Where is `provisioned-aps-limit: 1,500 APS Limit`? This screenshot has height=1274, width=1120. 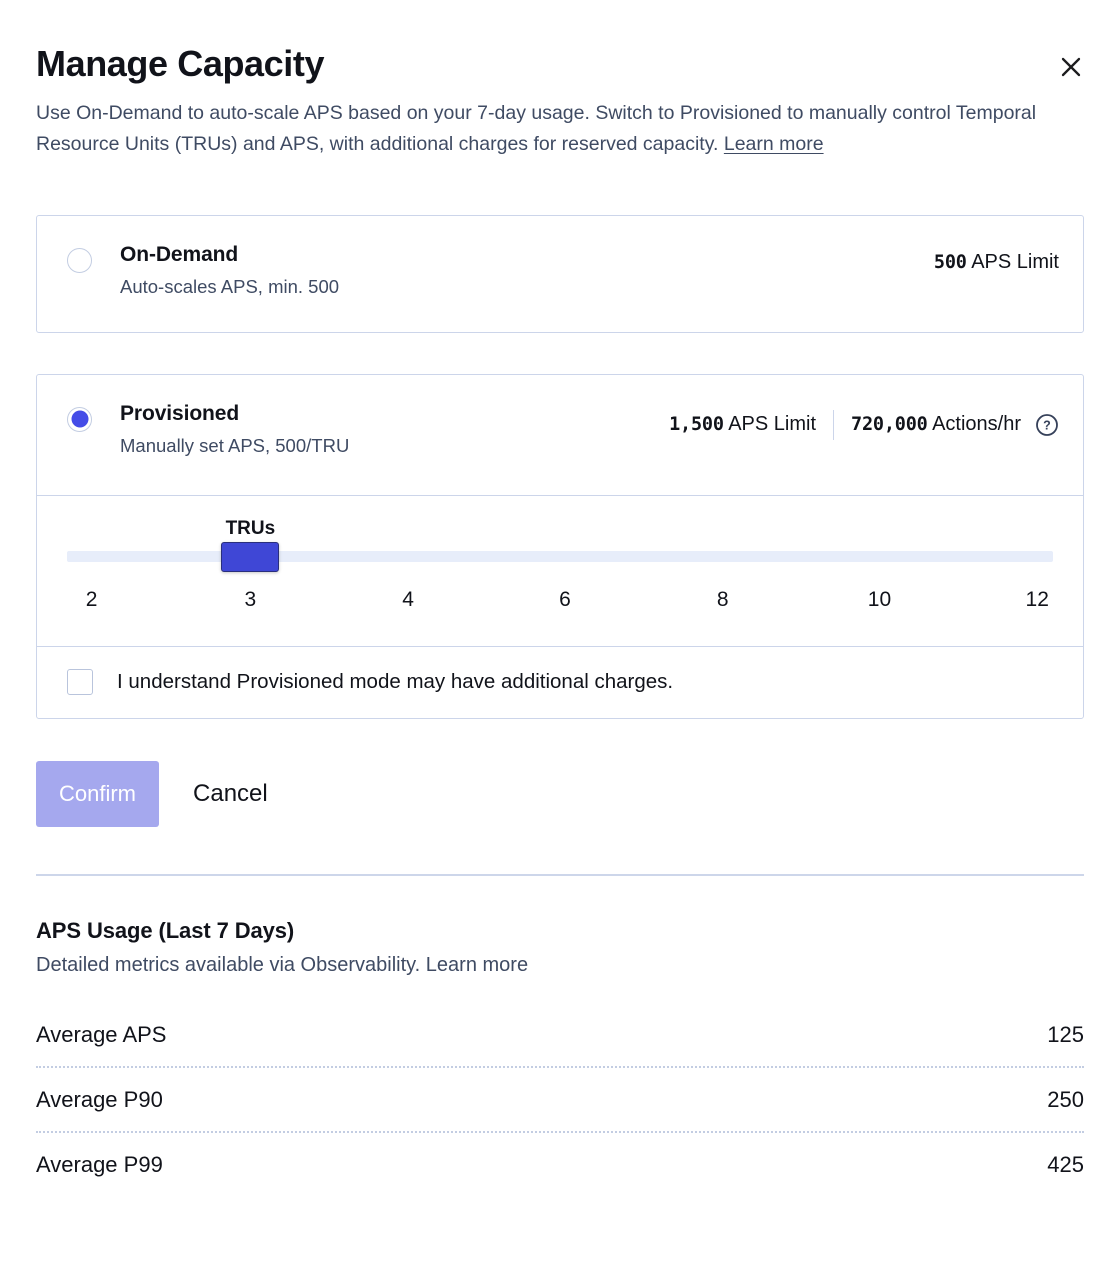
provisioned-aps-limit: 1,500 APS Limit is located at coordinates (742, 424).